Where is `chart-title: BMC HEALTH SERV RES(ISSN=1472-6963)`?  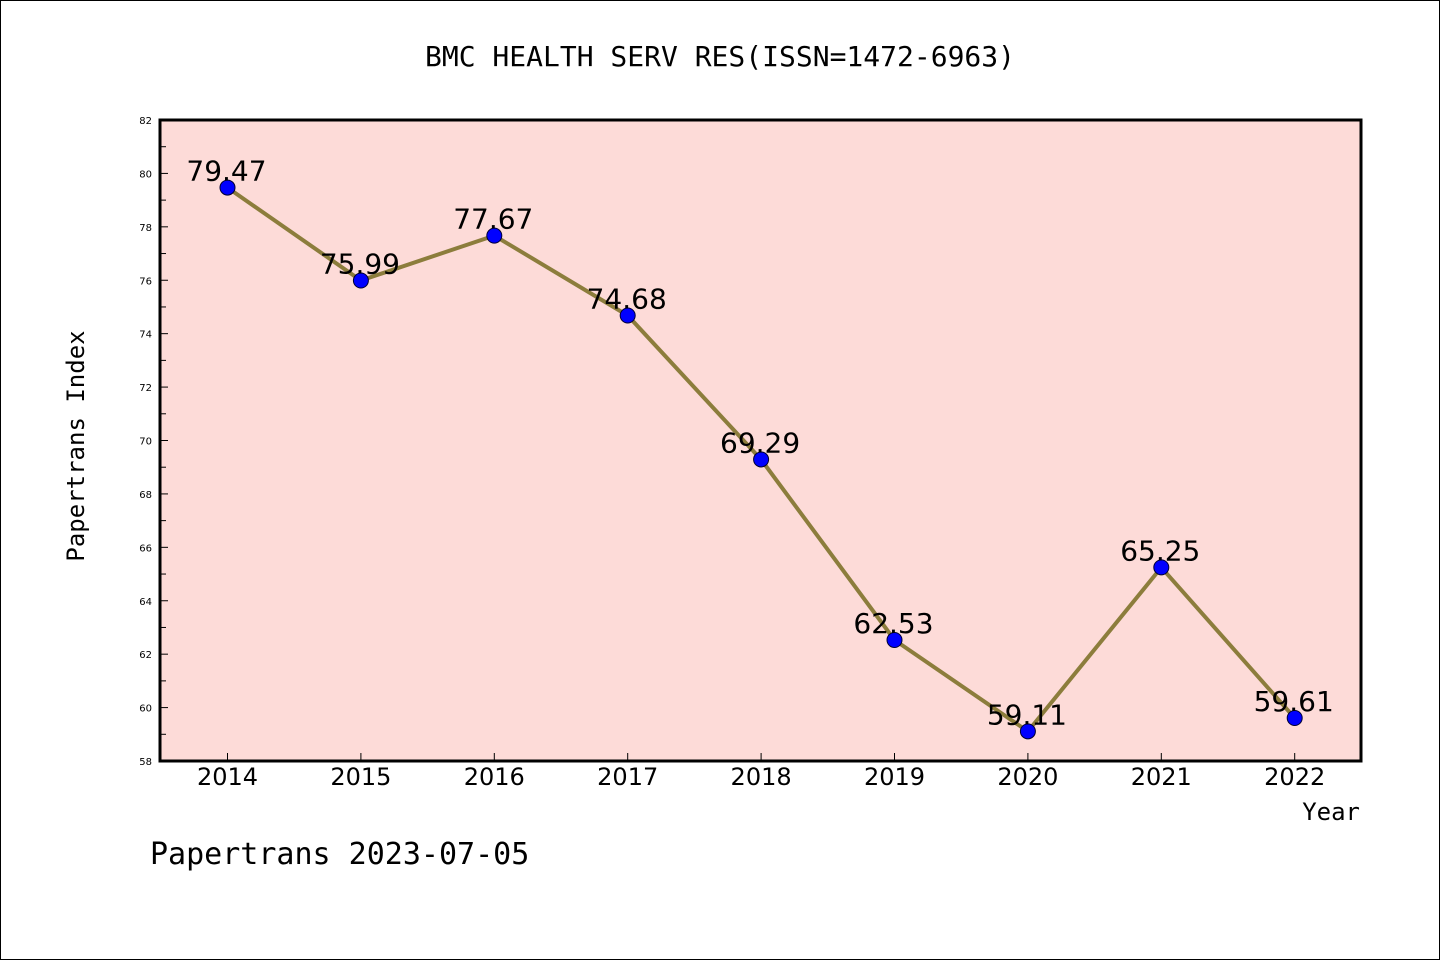 chart-title: BMC HEALTH SERV RES(ISSN=1472-6963) is located at coordinates (720, 56).